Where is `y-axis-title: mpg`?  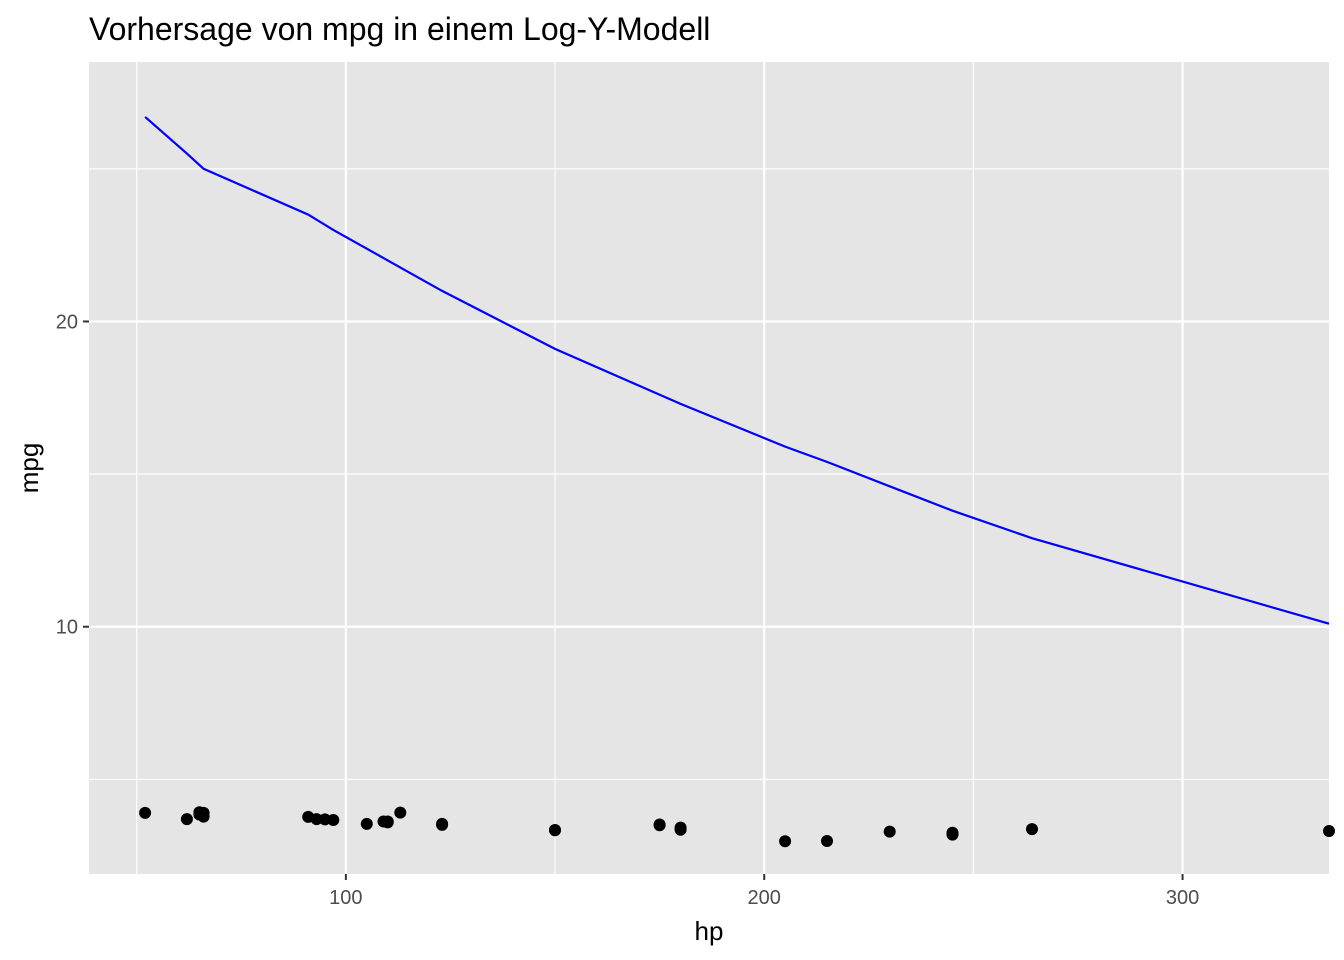 y-axis-title: mpg is located at coordinates (29, 468).